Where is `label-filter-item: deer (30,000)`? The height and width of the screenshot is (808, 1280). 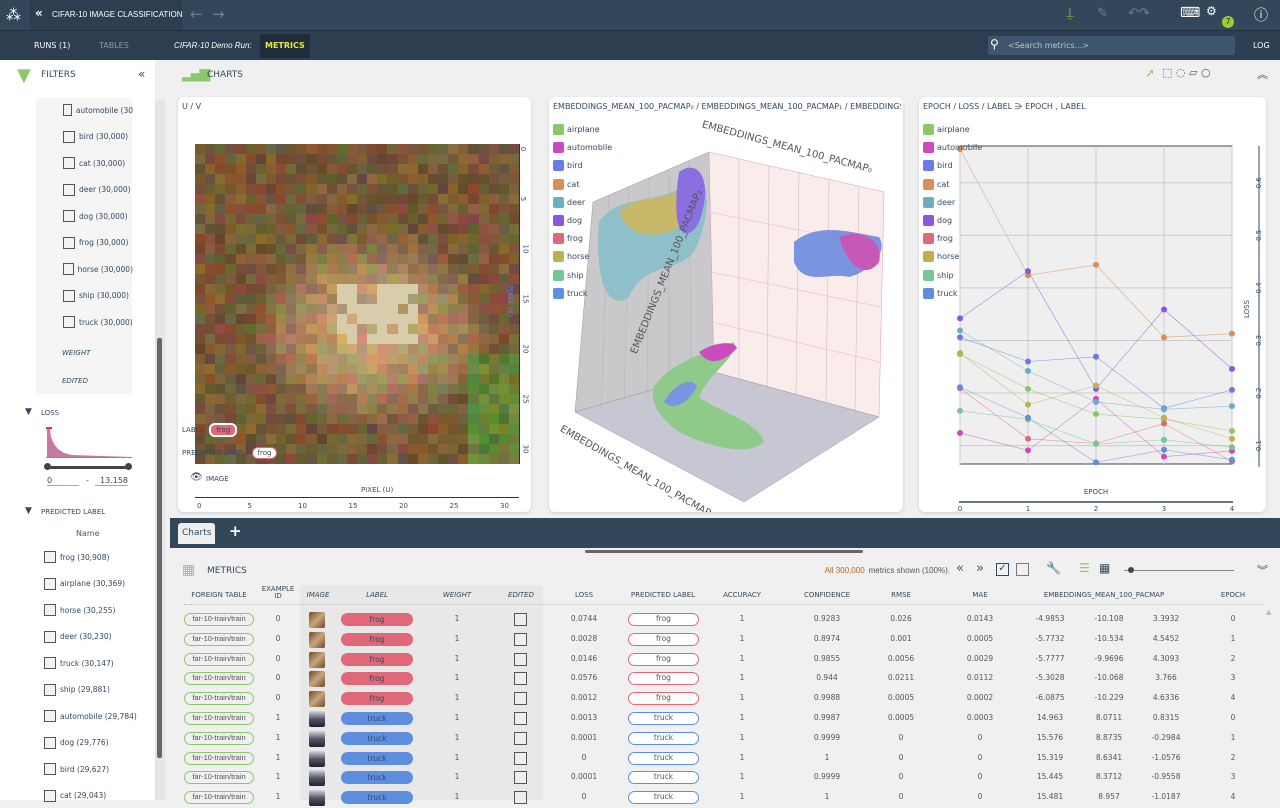
label-filter-item: deer (30,000) is located at coordinates (98, 189).